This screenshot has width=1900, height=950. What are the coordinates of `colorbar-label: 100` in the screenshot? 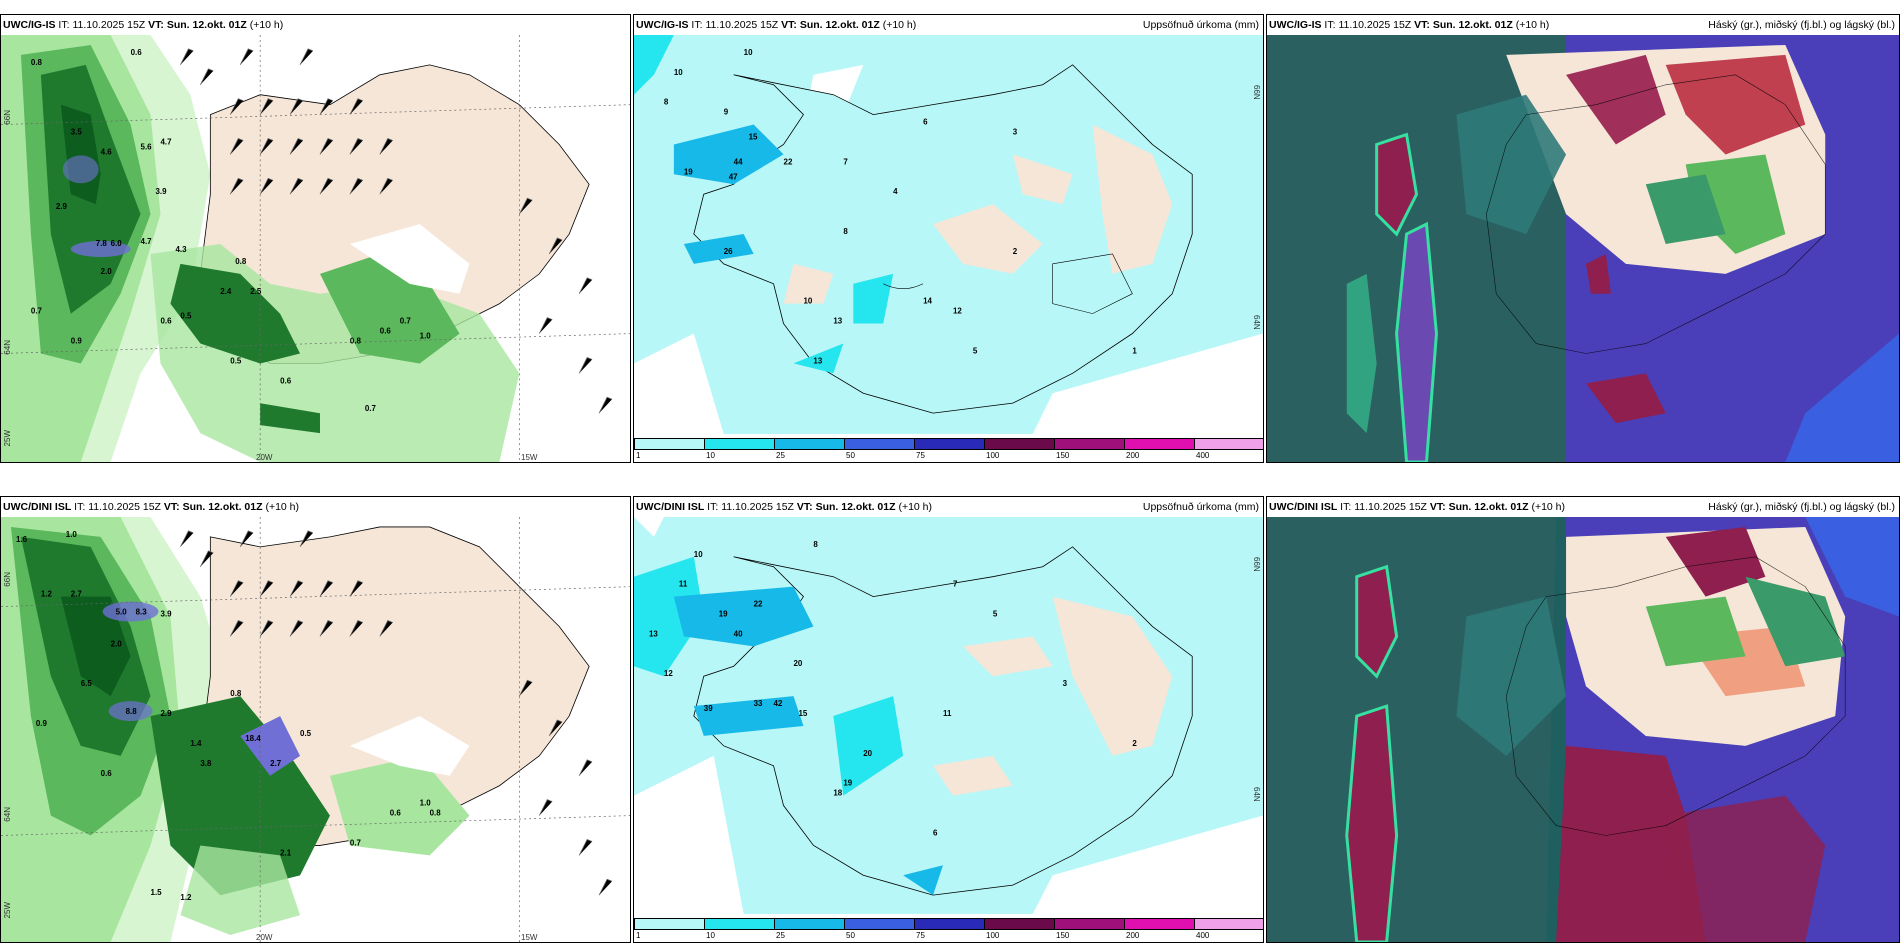 It's located at (993, 935).